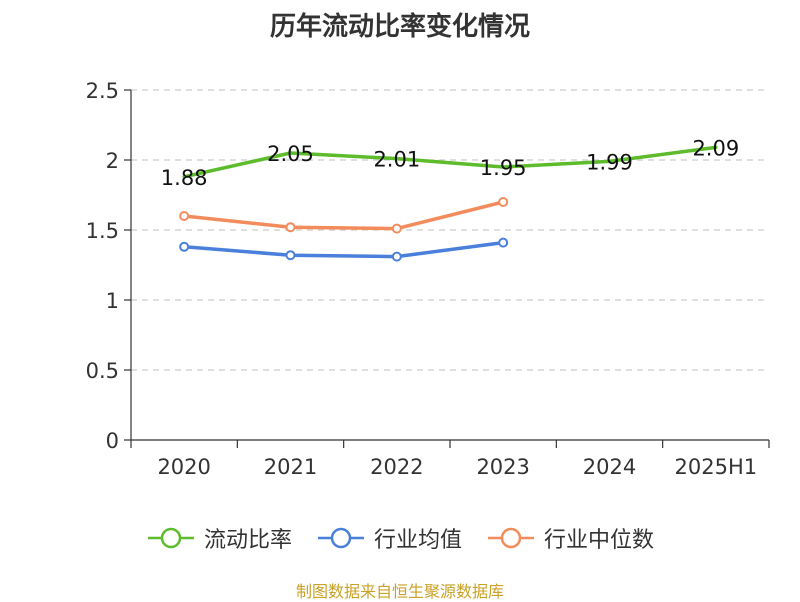 The image size is (800, 602). What do you see at coordinates (102, 91) in the screenshot?
I see `y-tick-label: 2.5` at bounding box center [102, 91].